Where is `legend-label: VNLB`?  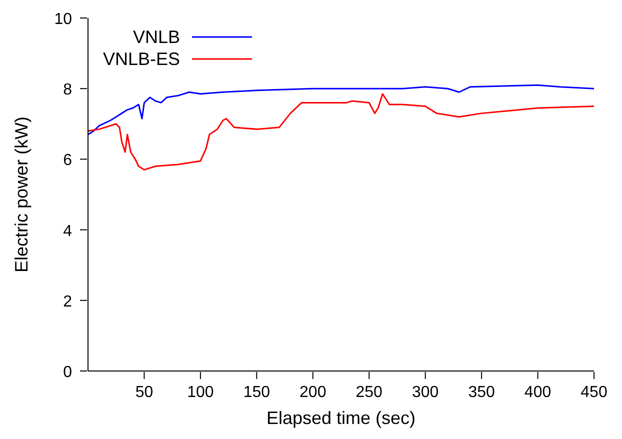 legend-label: VNLB is located at coordinates (156, 37).